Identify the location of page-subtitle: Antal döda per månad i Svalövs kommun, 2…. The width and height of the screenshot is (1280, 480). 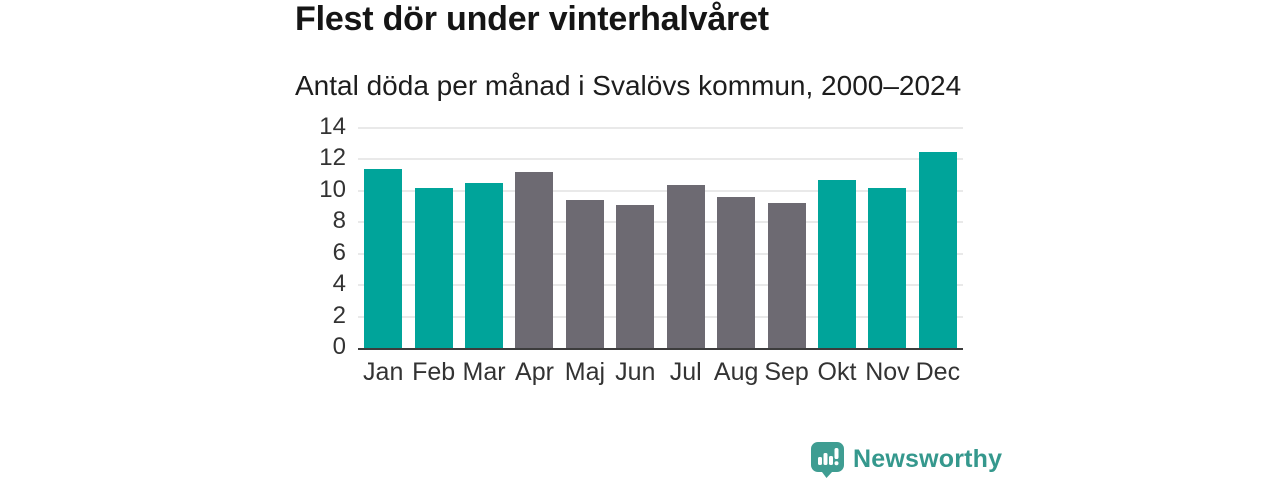
(628, 85).